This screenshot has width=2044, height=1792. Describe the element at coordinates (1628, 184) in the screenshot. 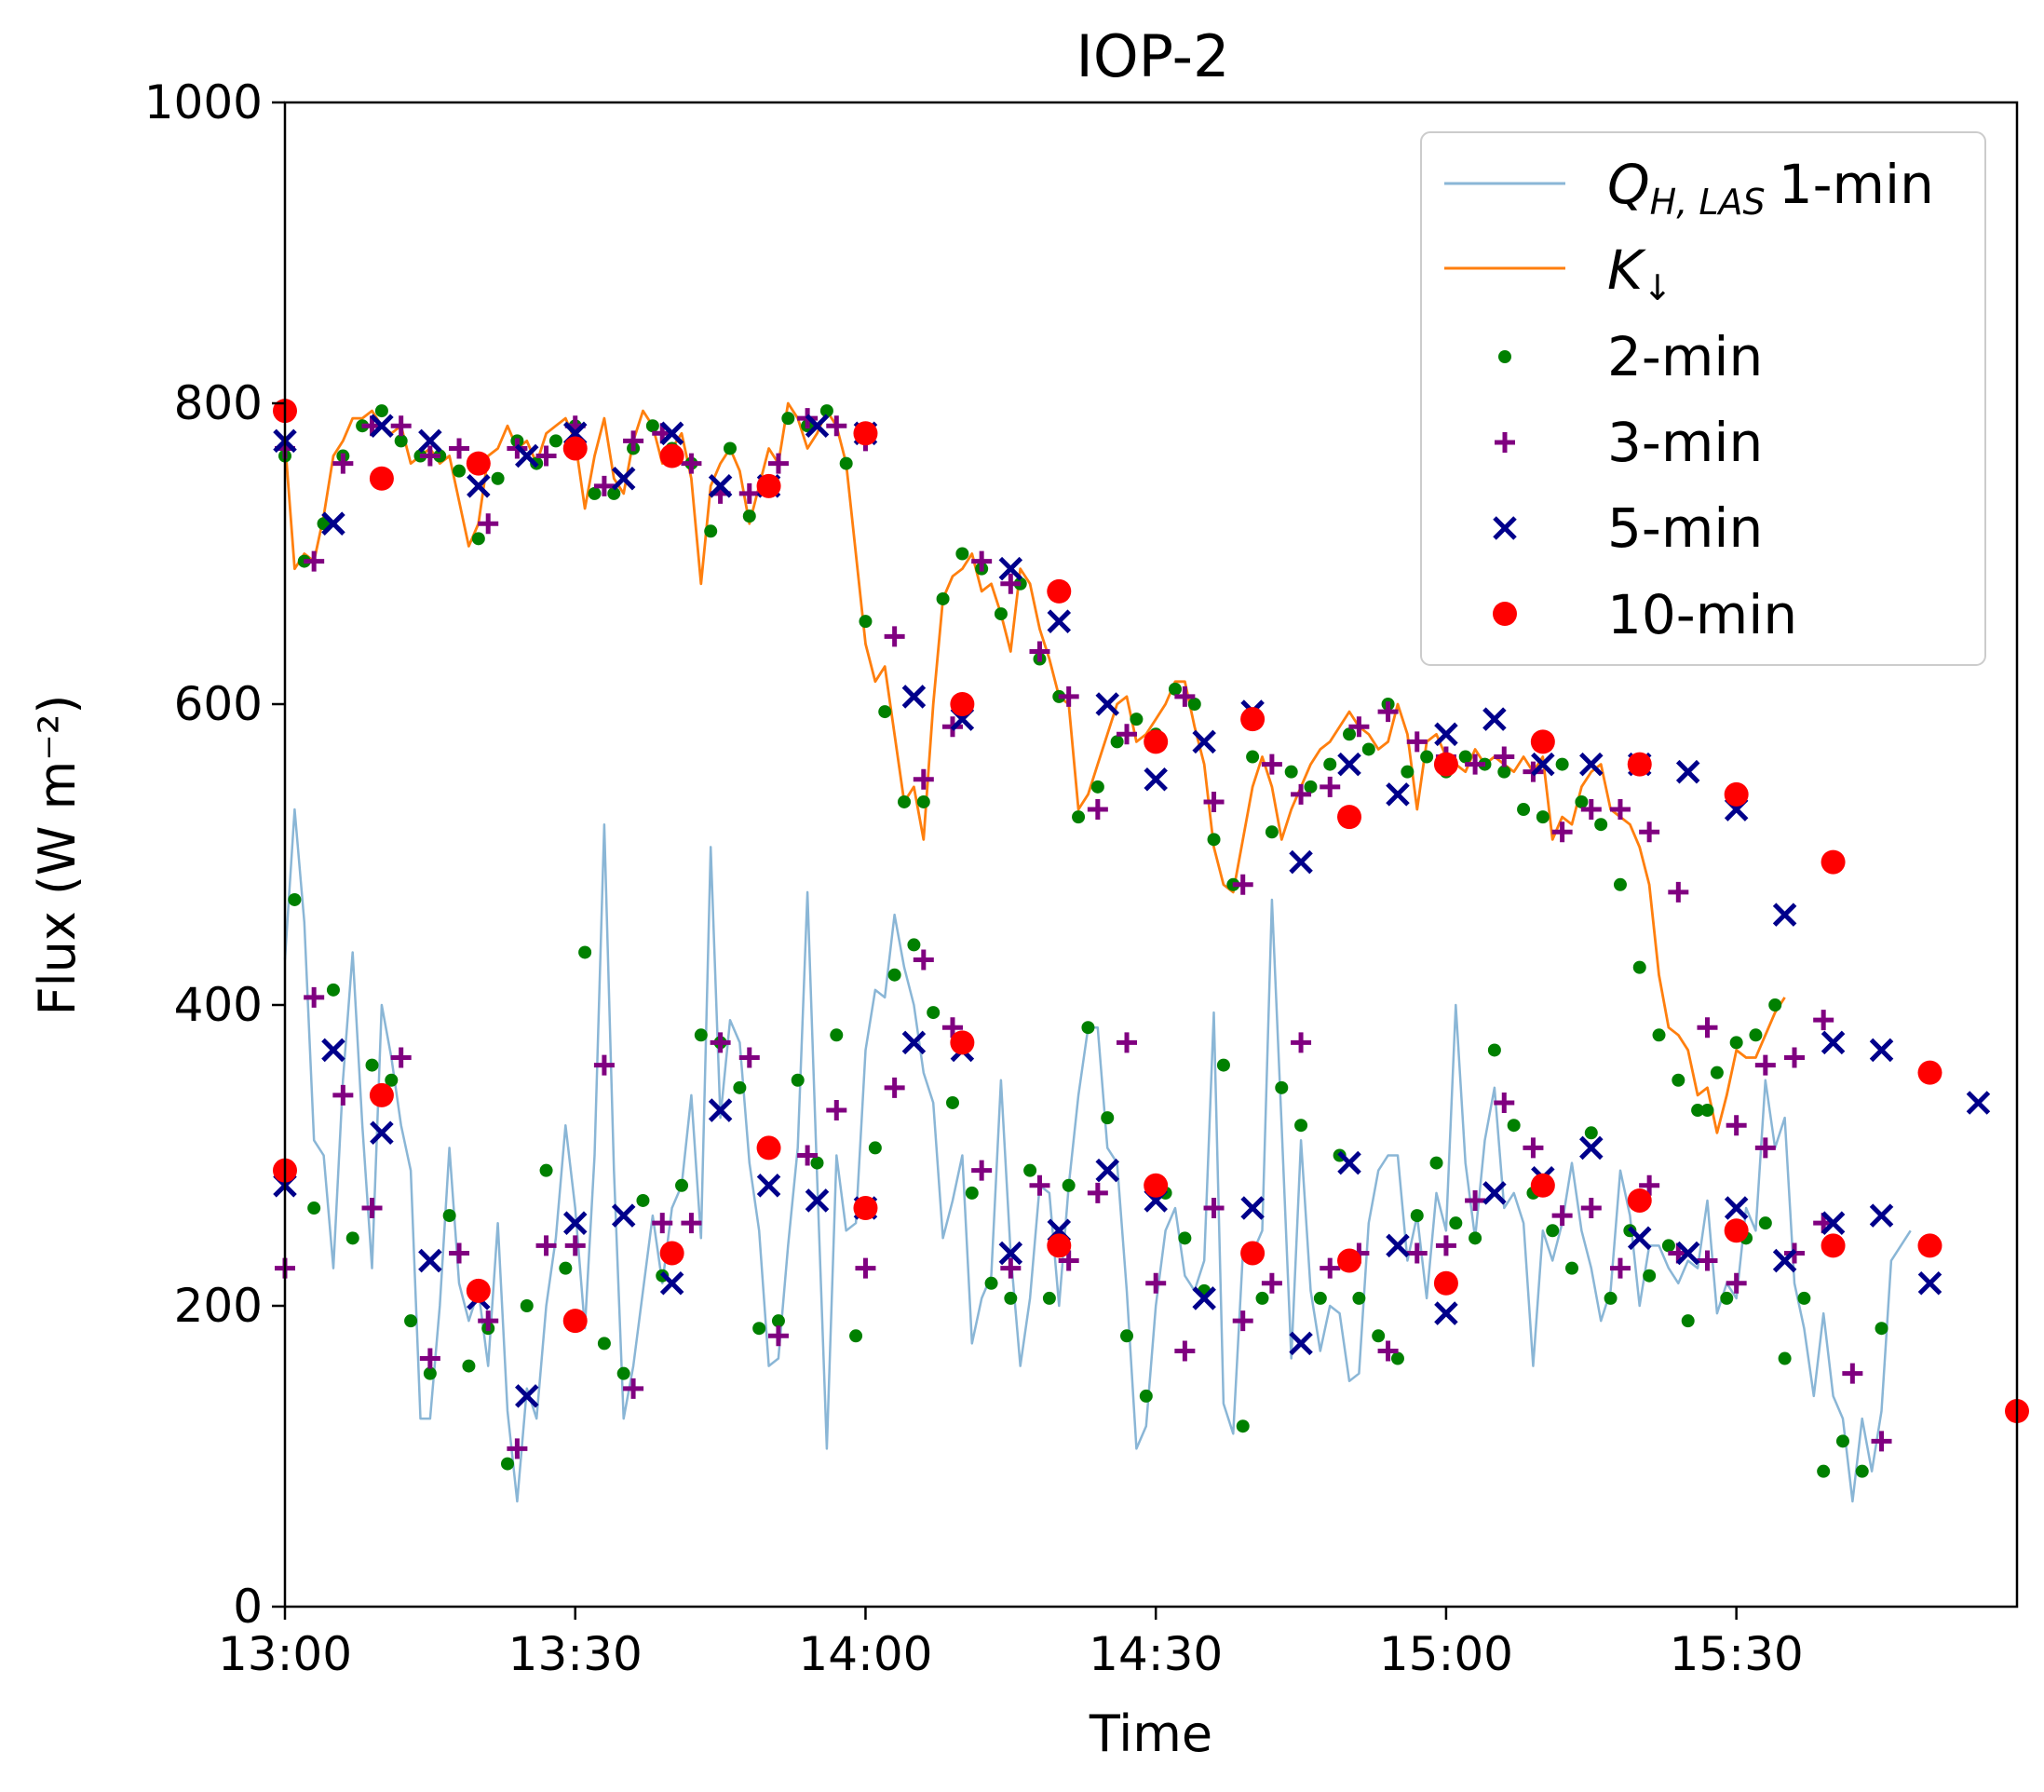

I see `legend-qh-symbol: Q` at that location.